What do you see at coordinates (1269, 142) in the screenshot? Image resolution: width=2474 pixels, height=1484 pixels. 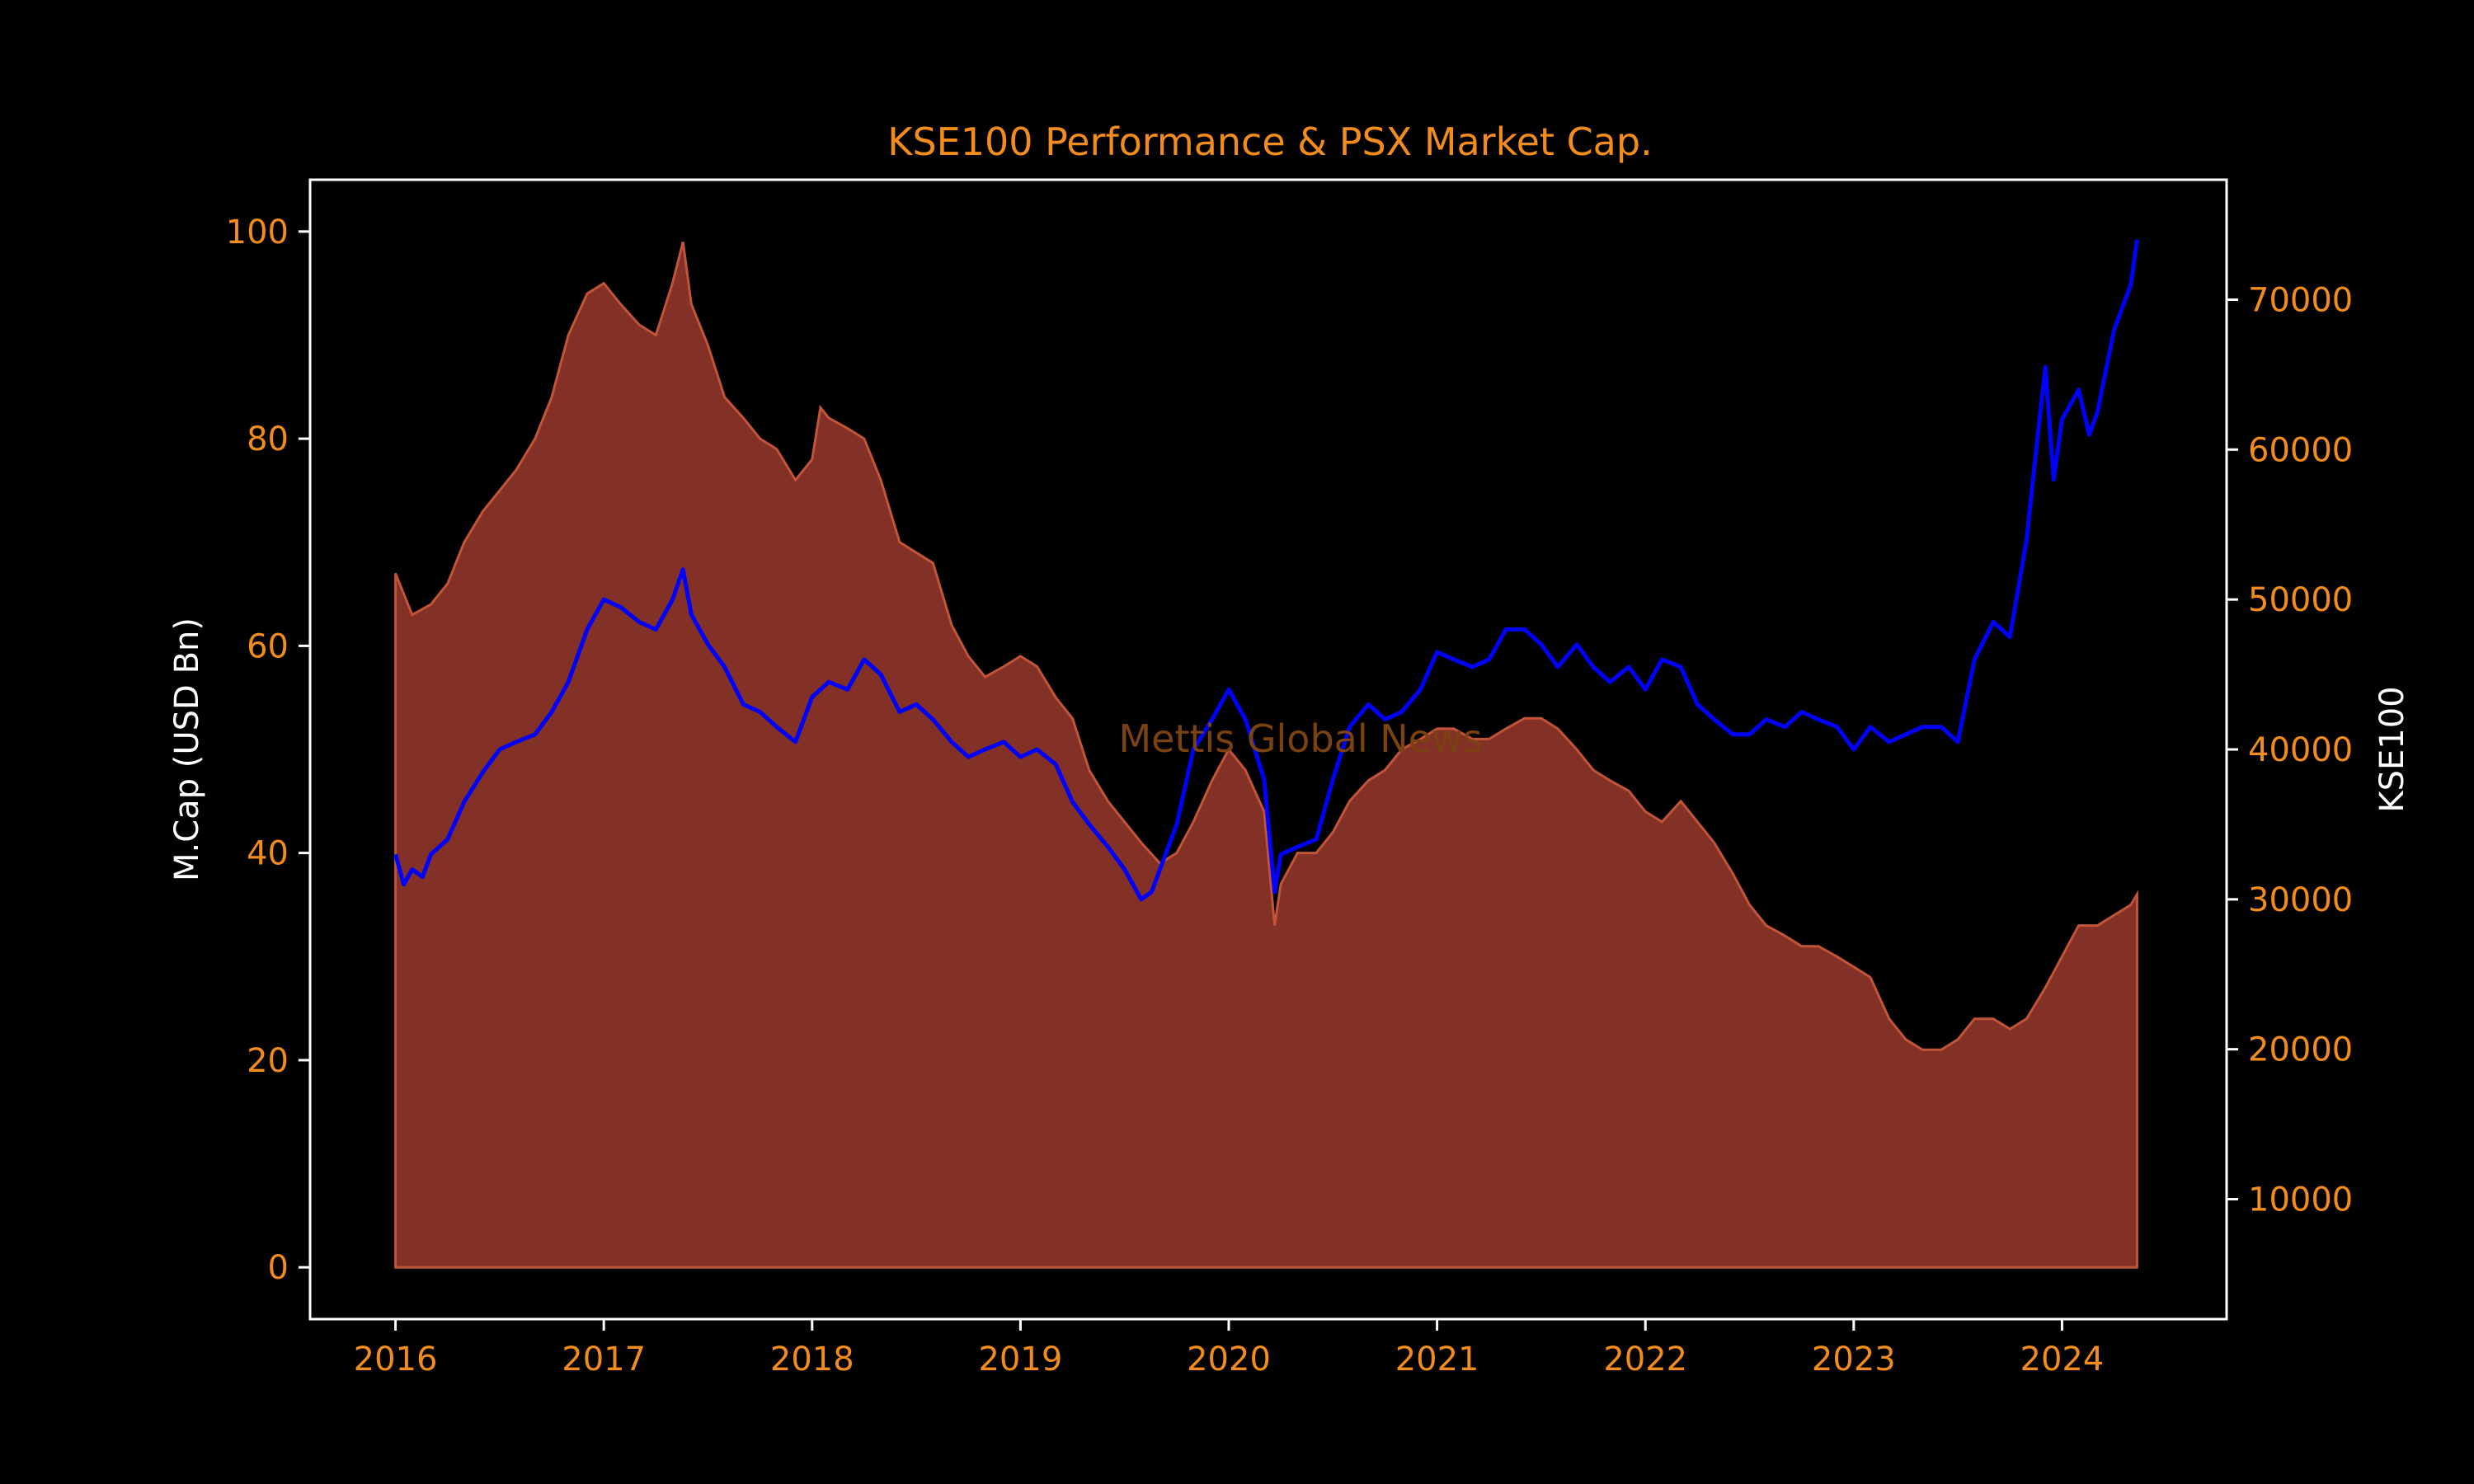 I see `chart-title: KSE100 Performance & PSX Market Cap.` at bounding box center [1269, 142].